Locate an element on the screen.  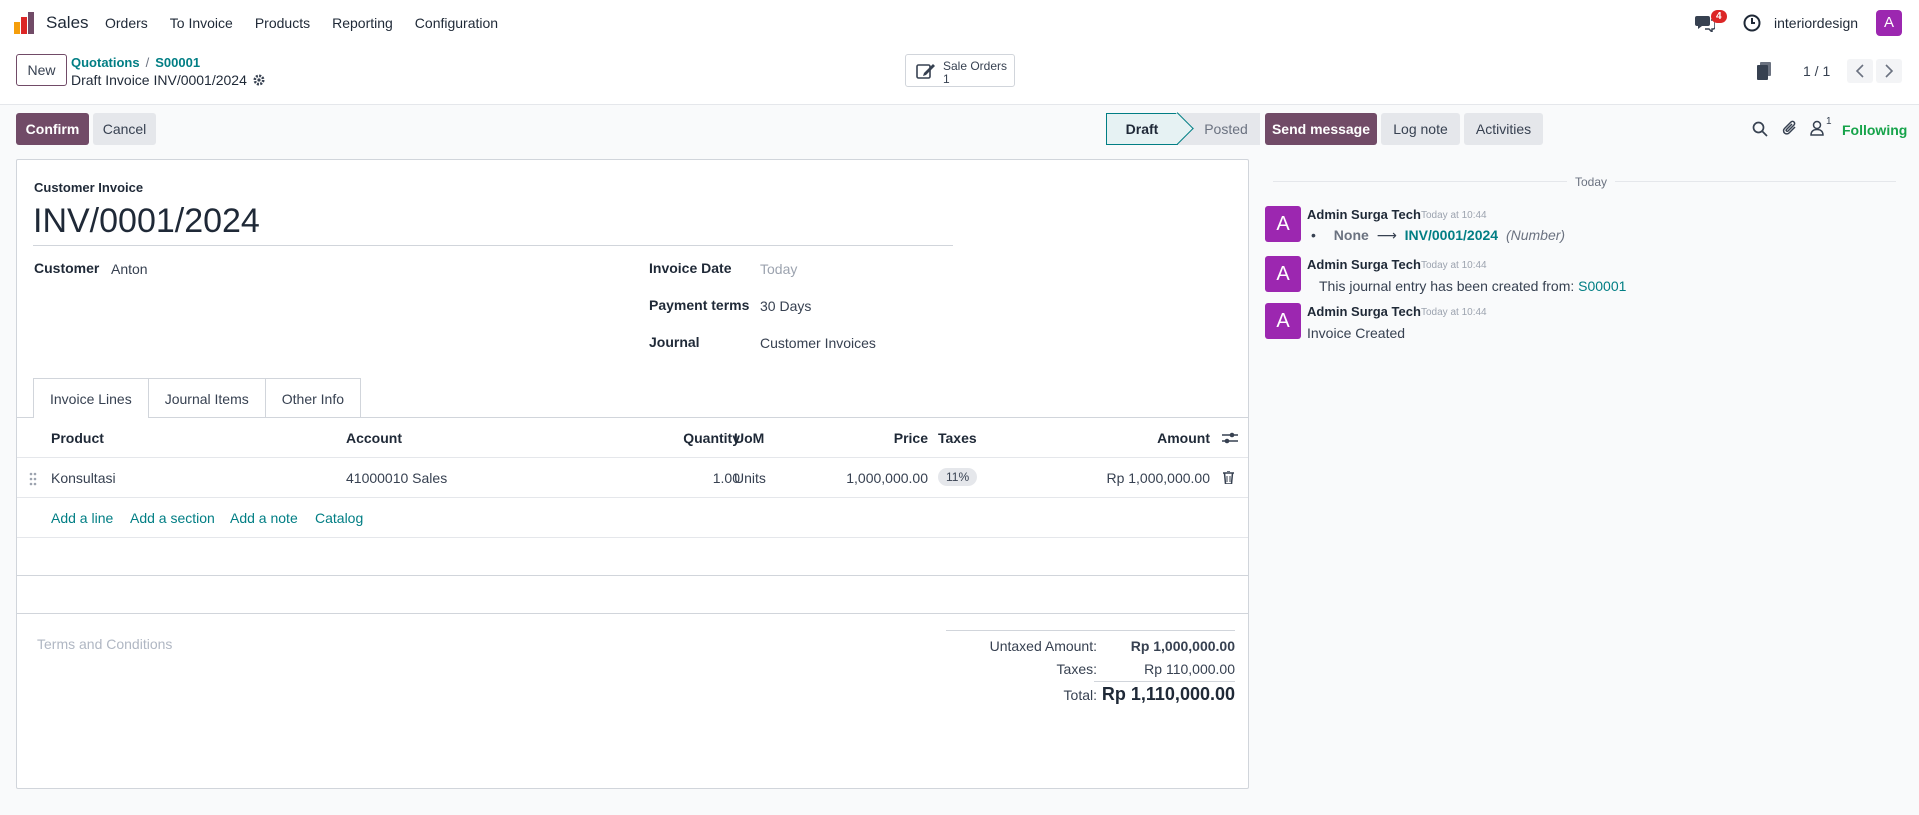
tracking-field-name: (Number) is located at coordinates (1535, 235).